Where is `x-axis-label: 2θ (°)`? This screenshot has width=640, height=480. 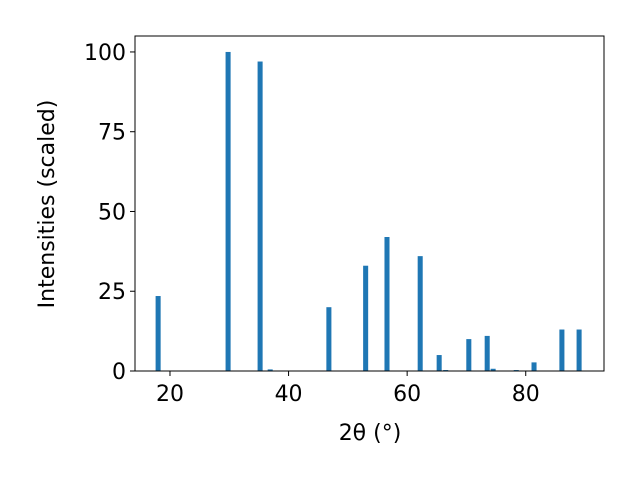
x-axis-label: 2θ (°) is located at coordinates (370, 433).